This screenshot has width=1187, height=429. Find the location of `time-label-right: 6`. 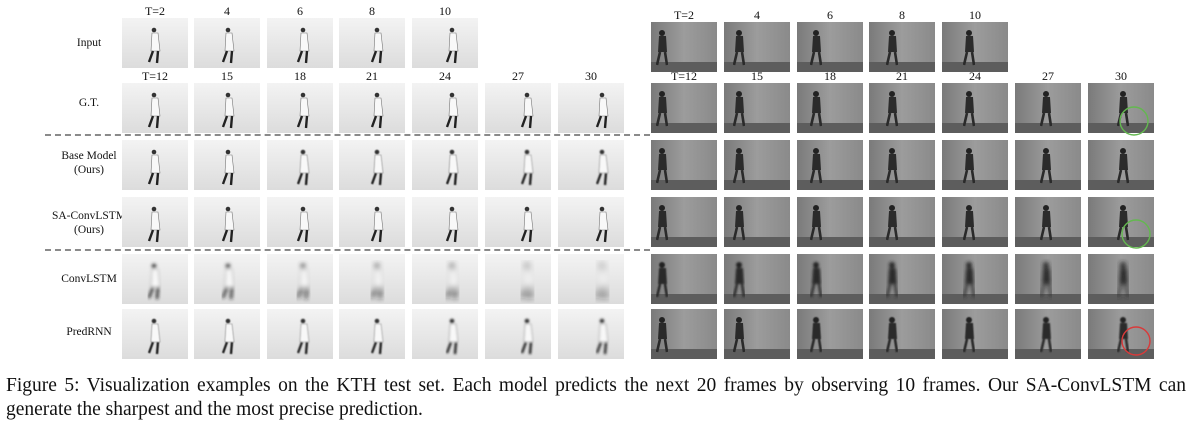

time-label-right: 6 is located at coordinates (830, 15).